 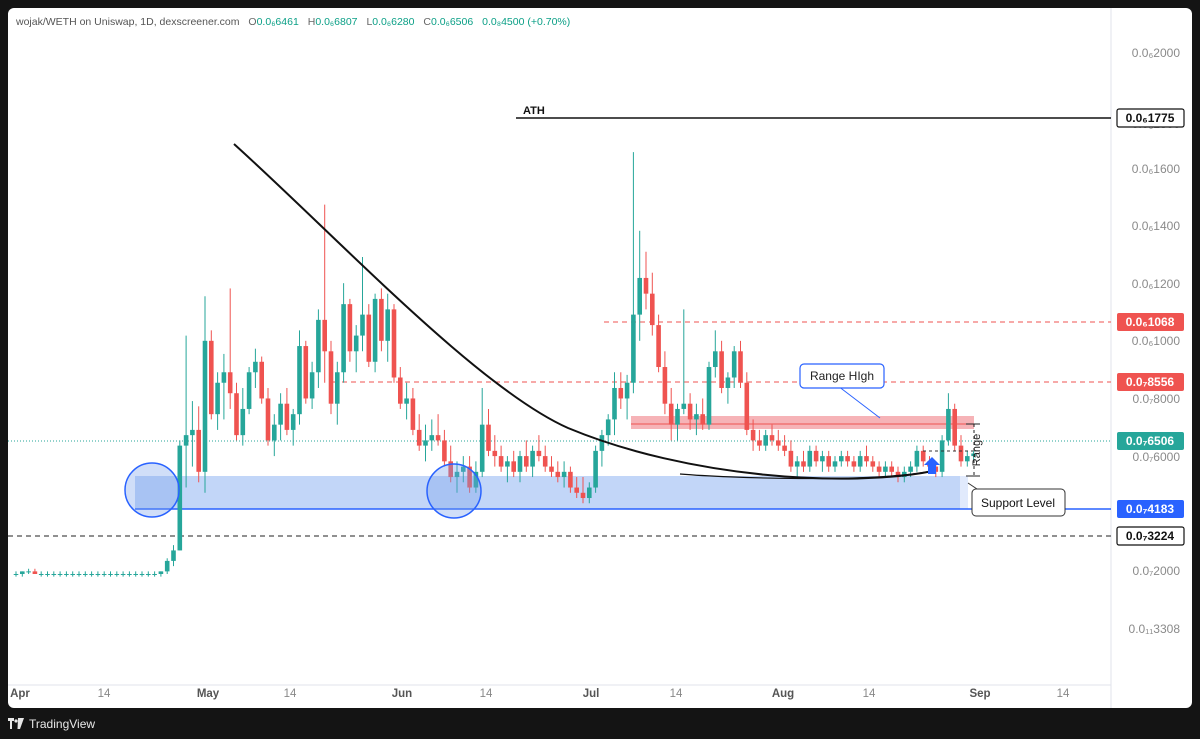 What do you see at coordinates (526, 22) in the screenshot?
I see `change-value: 0.0₈4500 (+0.70%)` at bounding box center [526, 22].